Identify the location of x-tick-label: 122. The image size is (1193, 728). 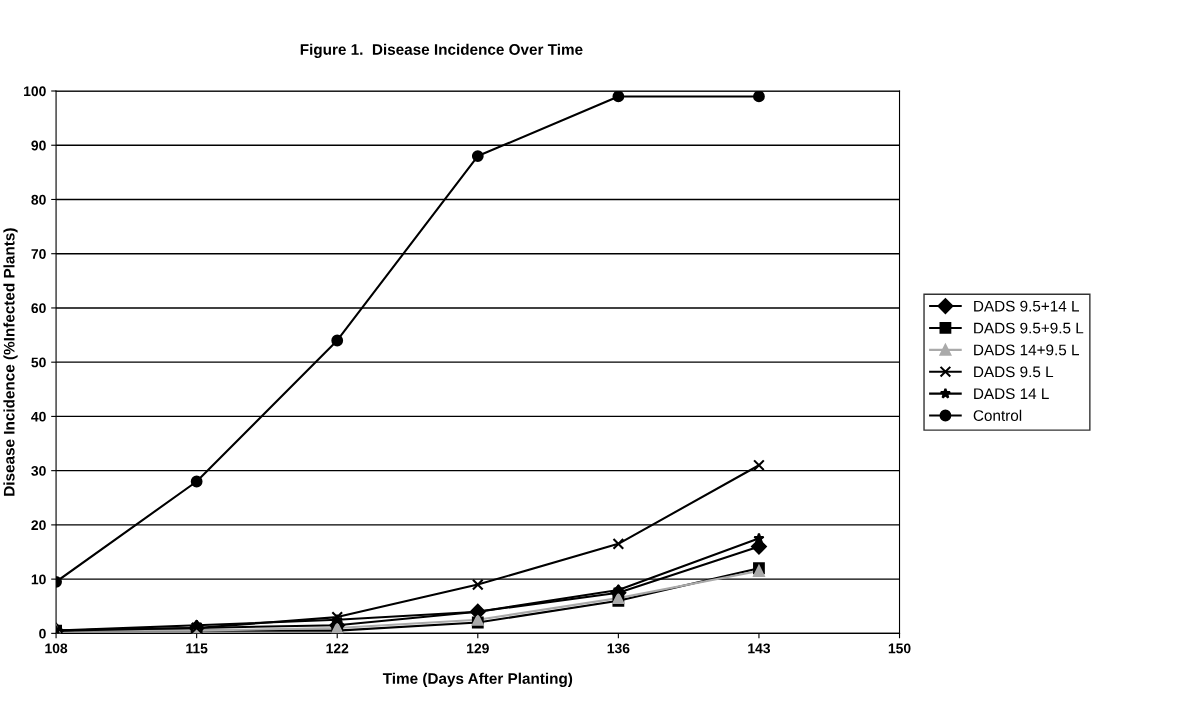
(337, 648).